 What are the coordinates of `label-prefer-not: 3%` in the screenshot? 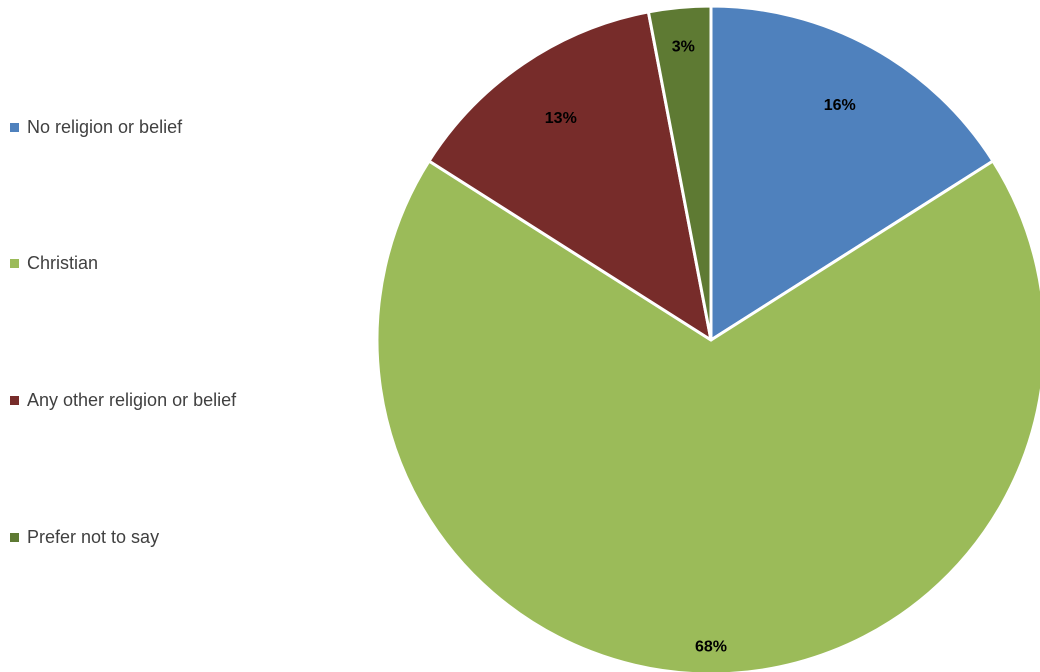 It's located at (683, 47).